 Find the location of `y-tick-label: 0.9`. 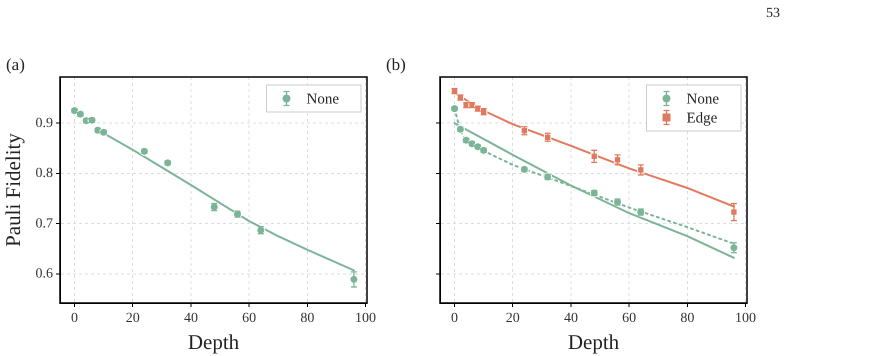

y-tick-label: 0.9 is located at coordinates (44, 123).